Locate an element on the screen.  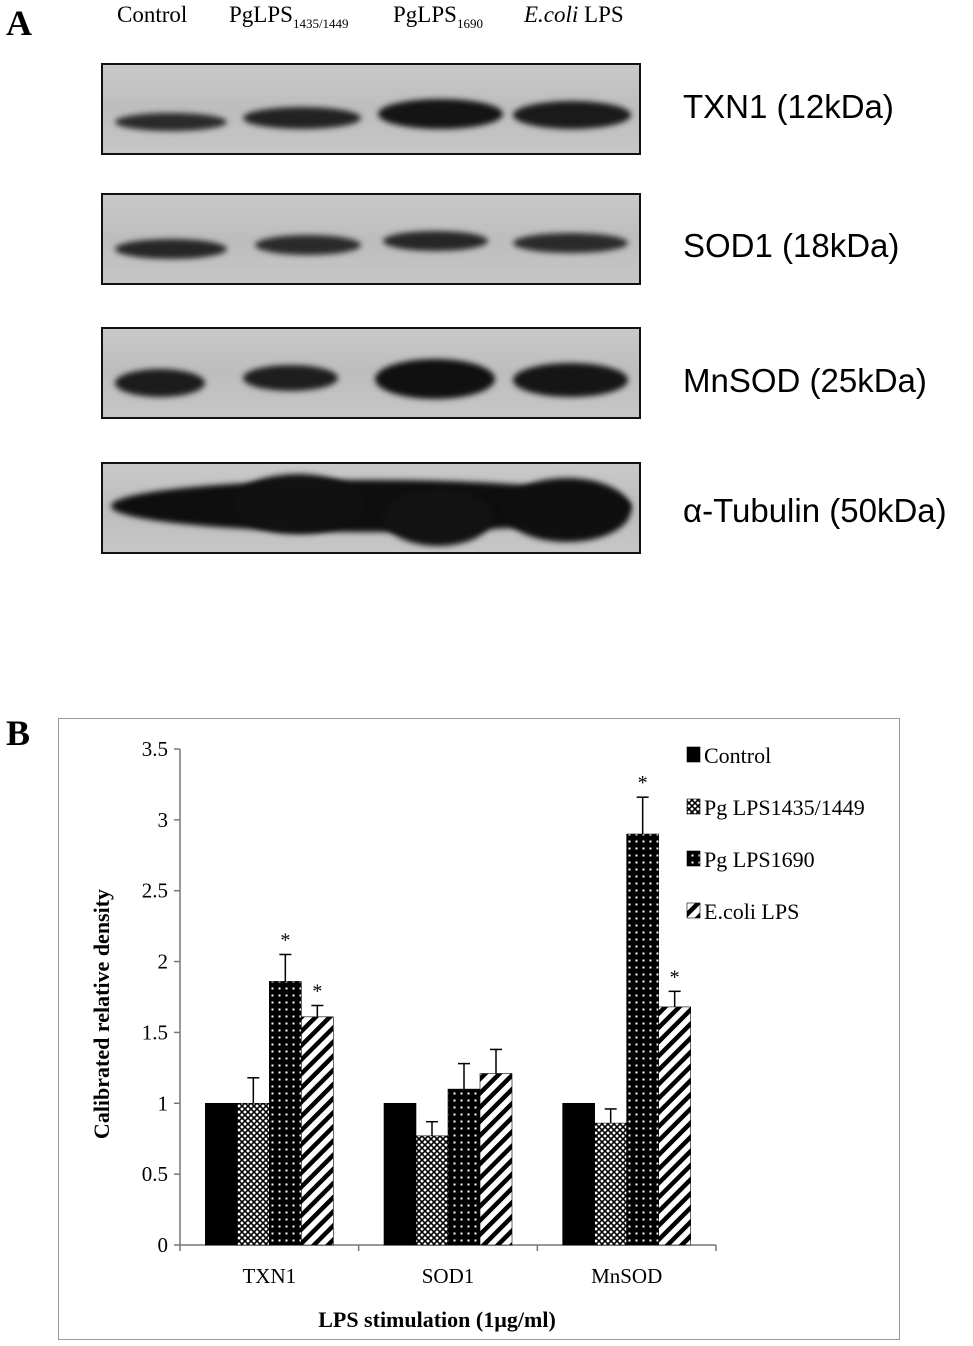
legend-entry: Control is located at coordinates (737, 755).